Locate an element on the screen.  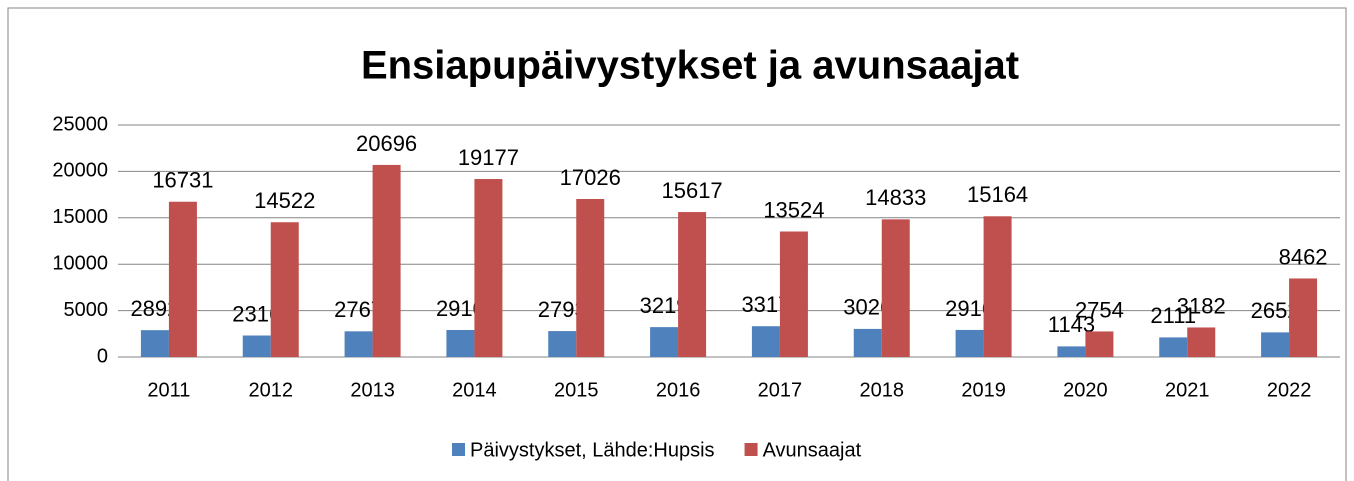
y-tick-label: 5000 is located at coordinates (86, 310).